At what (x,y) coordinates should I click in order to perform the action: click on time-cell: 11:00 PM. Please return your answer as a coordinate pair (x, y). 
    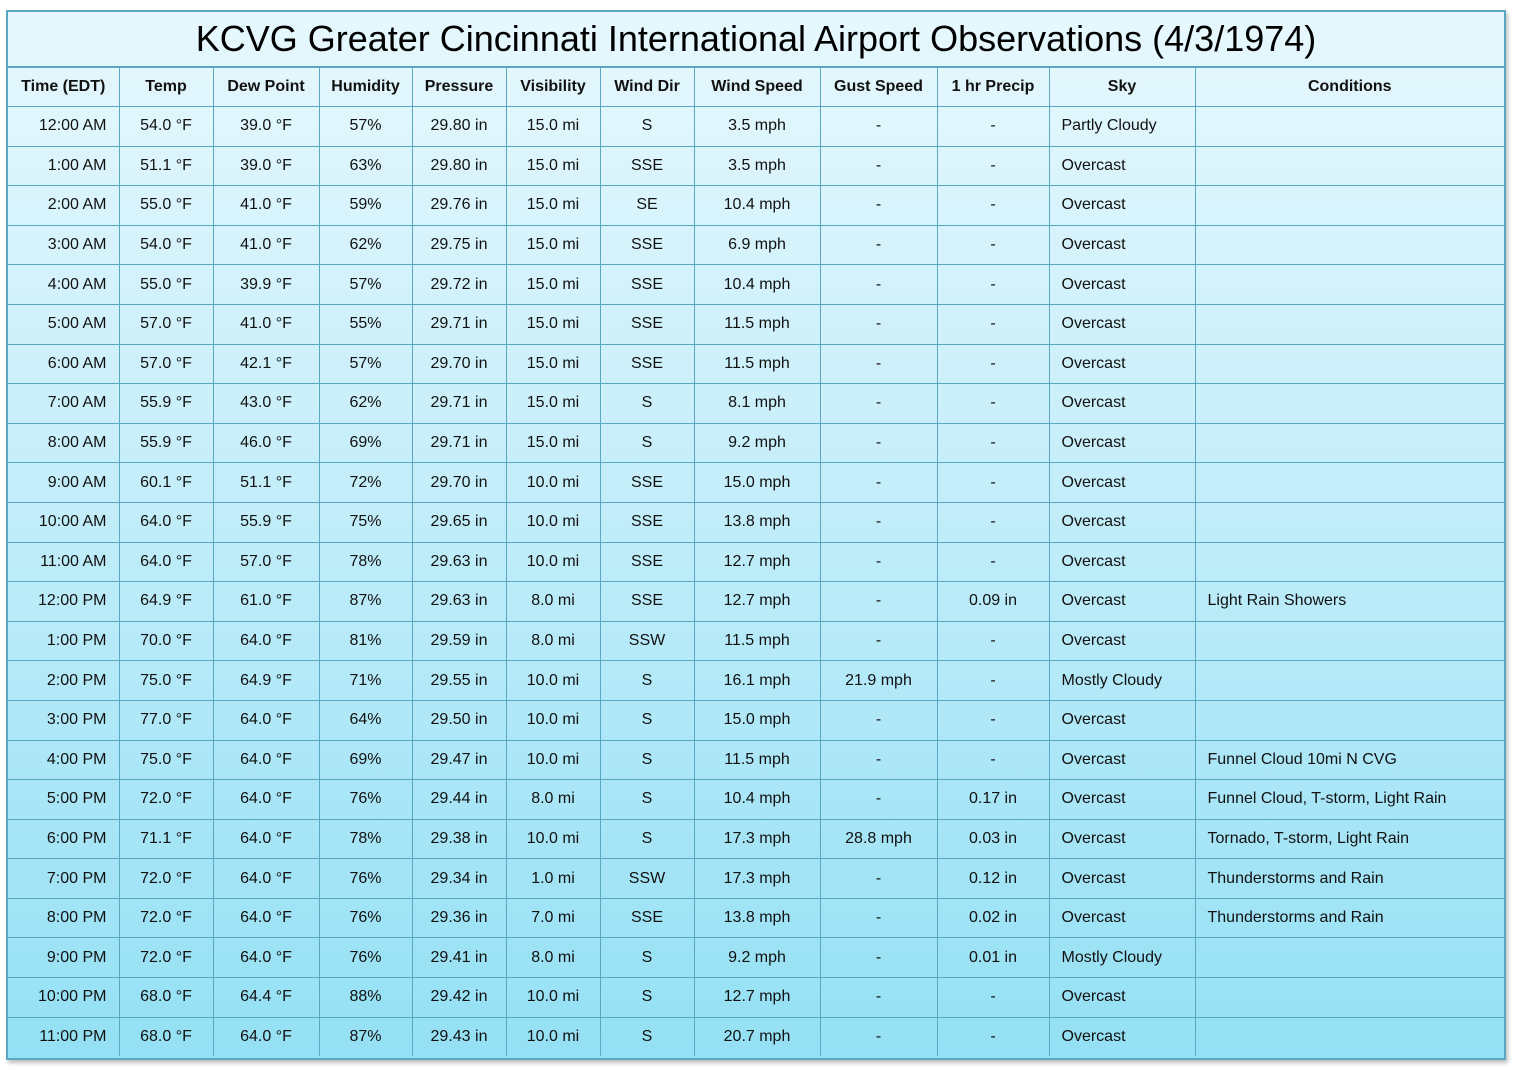
    Looking at the image, I should click on (64, 1036).